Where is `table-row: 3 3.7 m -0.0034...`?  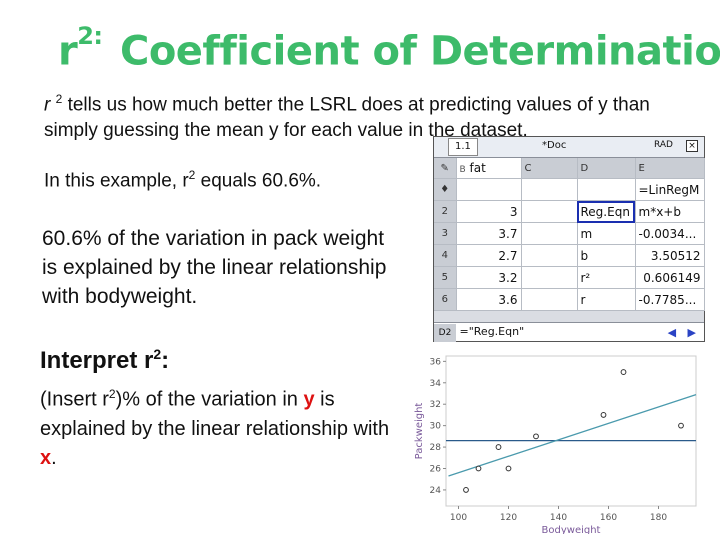
table-row: 3 3.7 m -0.0034... is located at coordinates (569, 233).